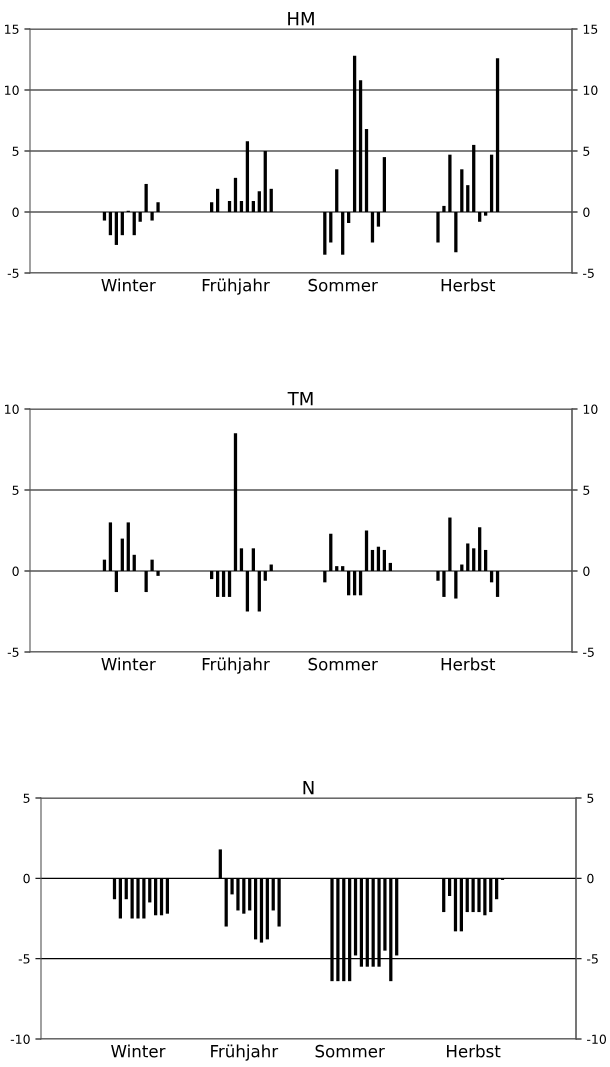  I want to click on y-tick-label: 15, so click(12, 29).